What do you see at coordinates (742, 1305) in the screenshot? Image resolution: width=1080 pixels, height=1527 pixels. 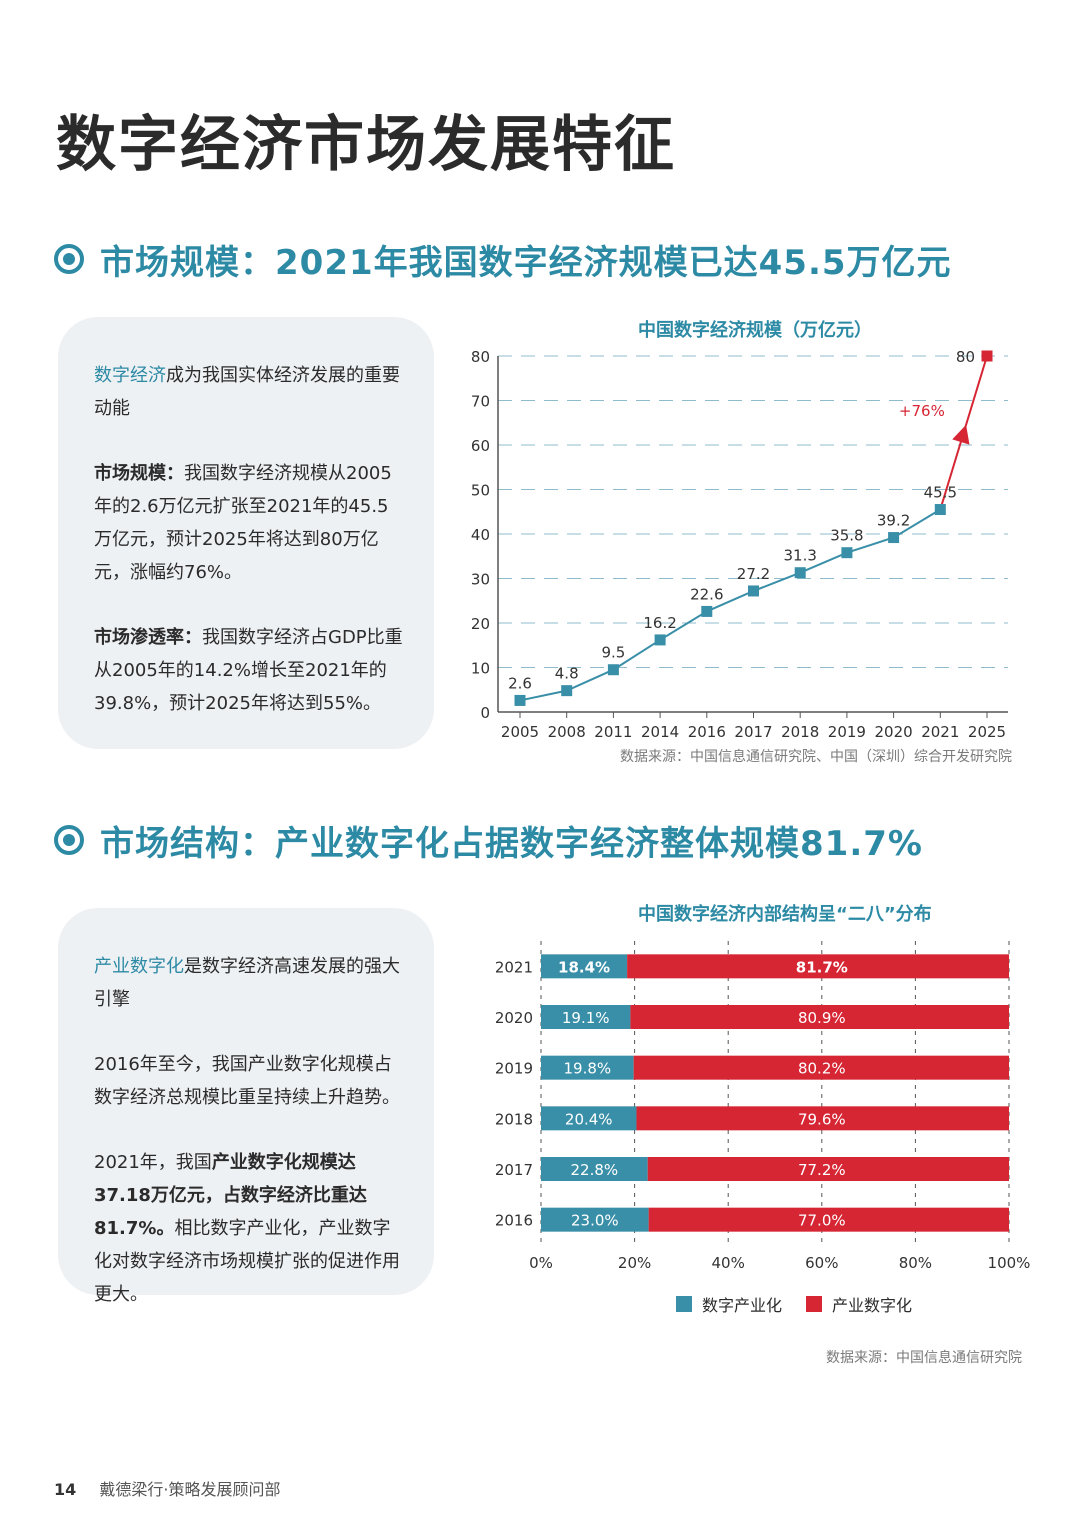 I see `legend-label: 数字产业化` at bounding box center [742, 1305].